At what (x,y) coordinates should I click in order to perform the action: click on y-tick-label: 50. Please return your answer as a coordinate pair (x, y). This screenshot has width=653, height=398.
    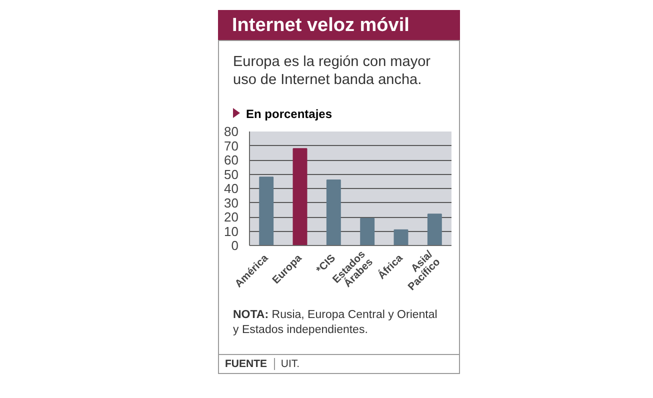
    Looking at the image, I should click on (231, 174).